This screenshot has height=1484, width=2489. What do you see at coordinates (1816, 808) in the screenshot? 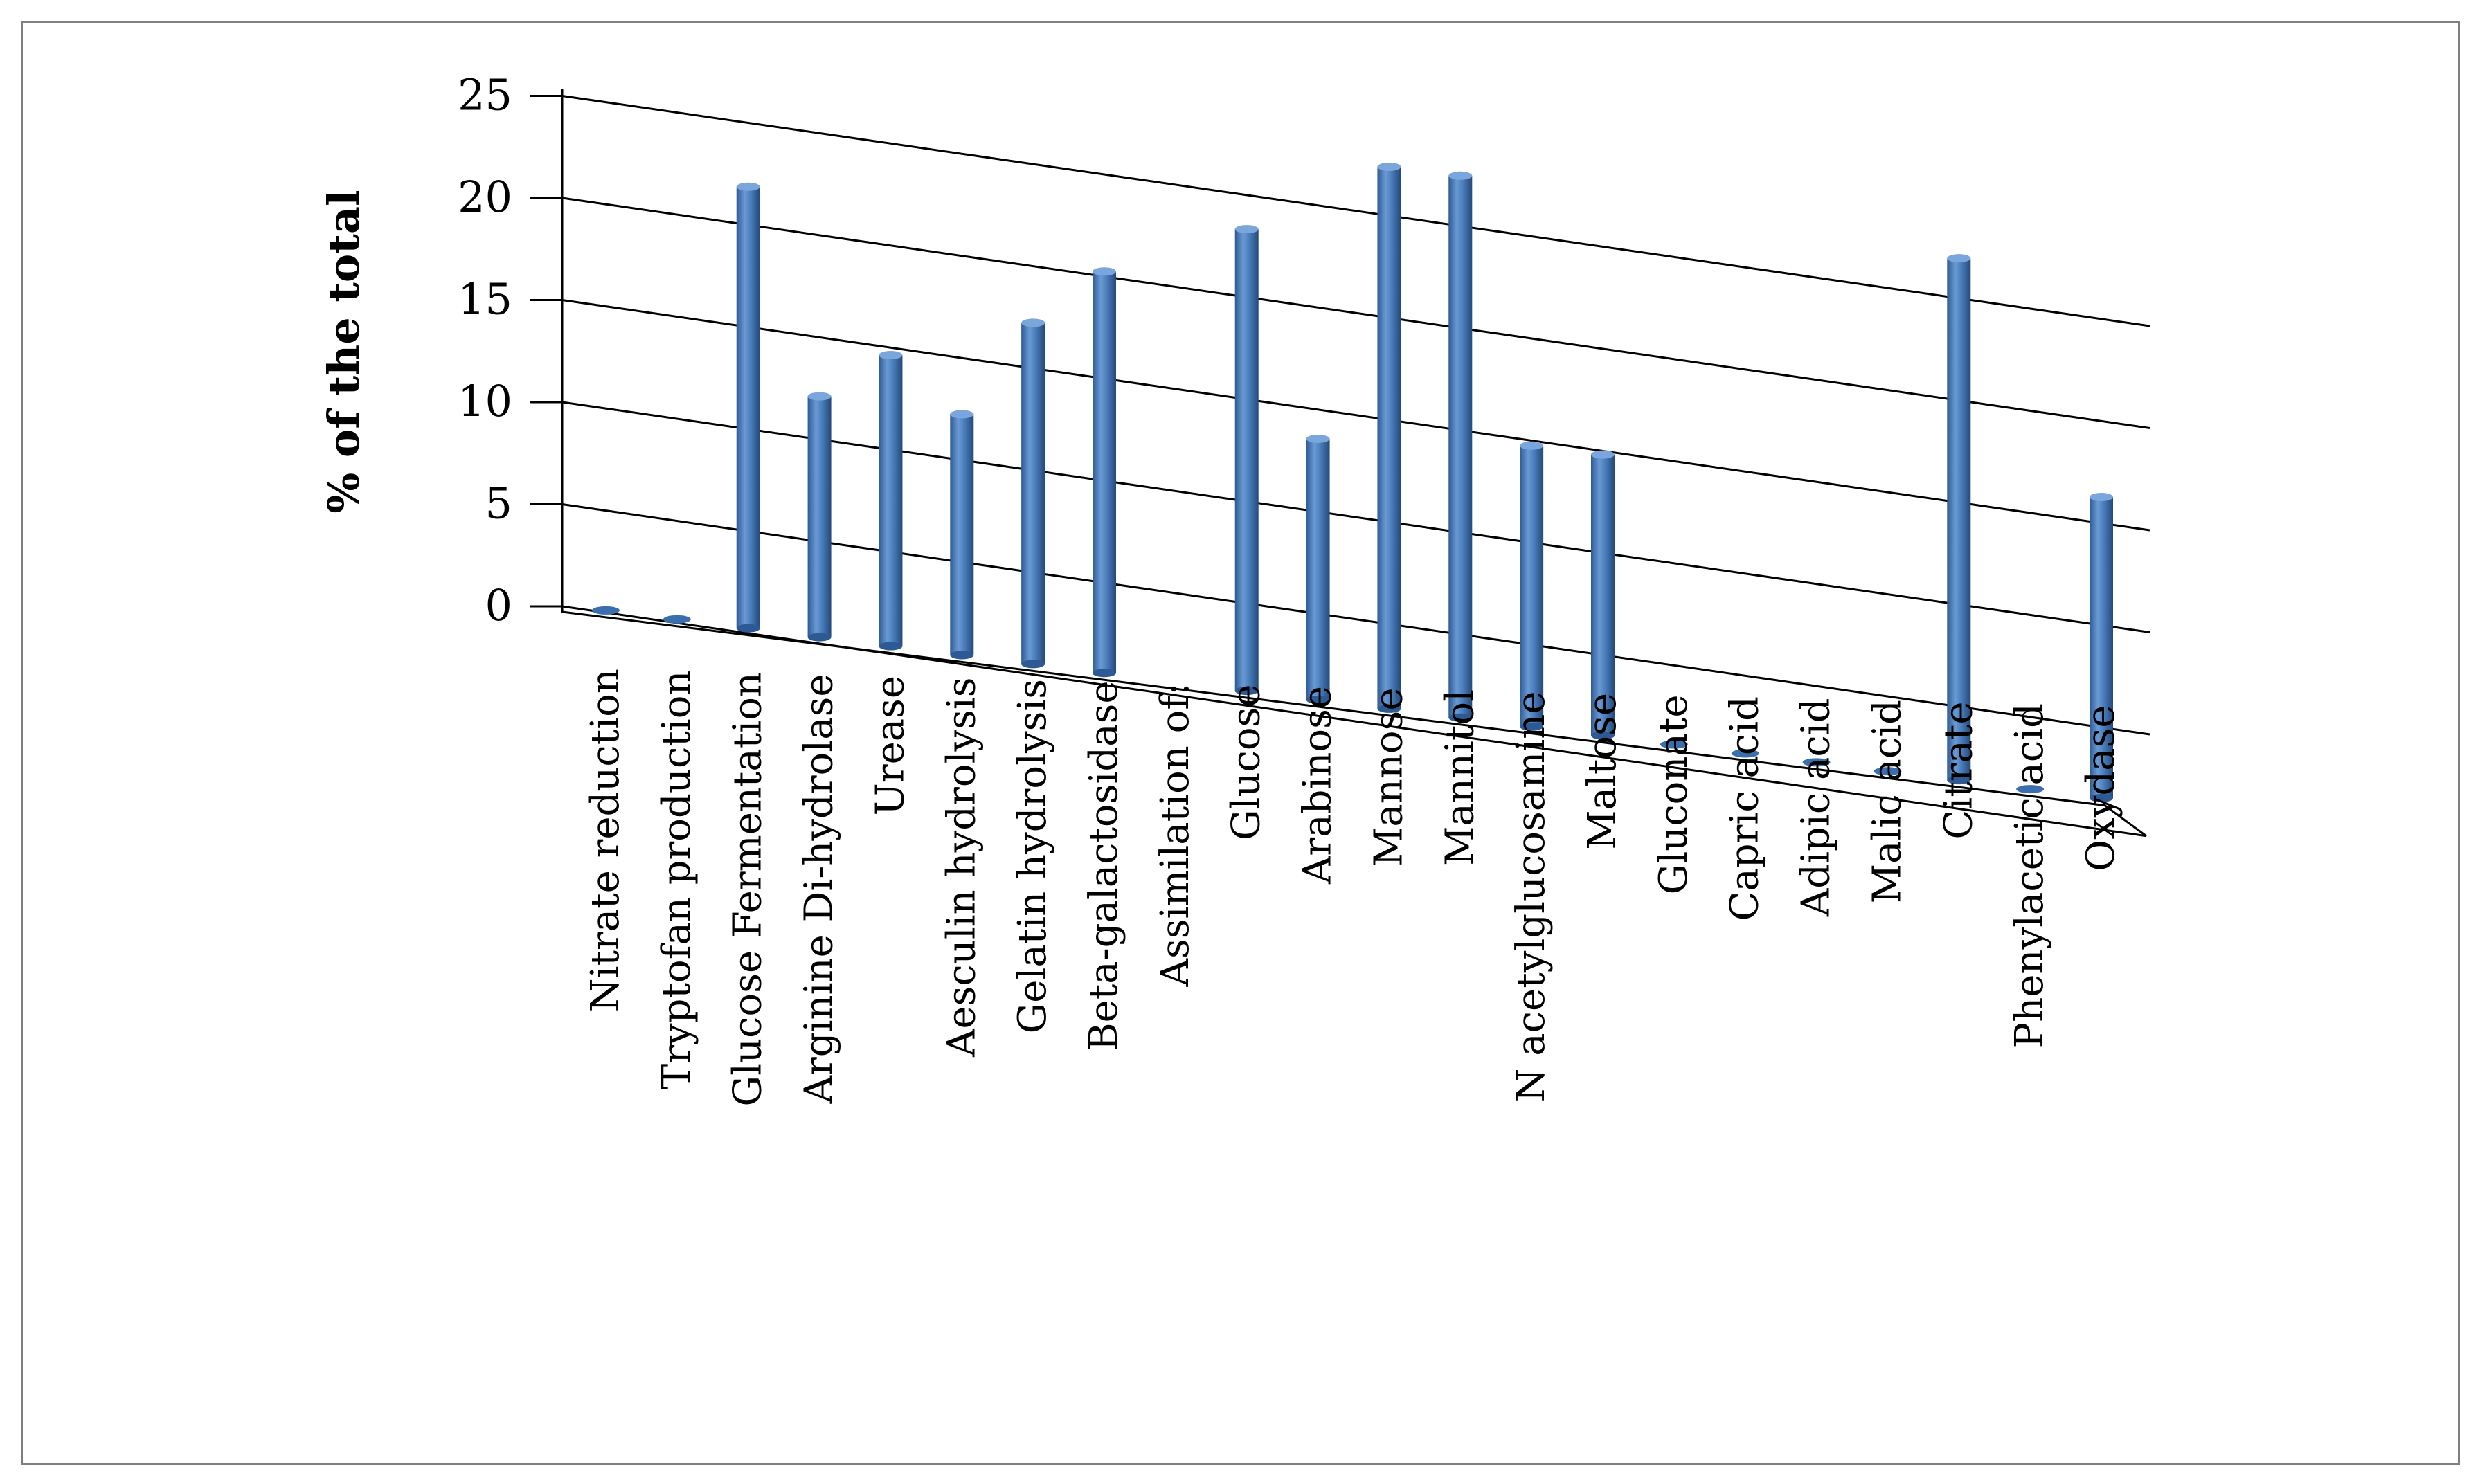
I see `category-label: Adipic acid` at bounding box center [1816, 808].